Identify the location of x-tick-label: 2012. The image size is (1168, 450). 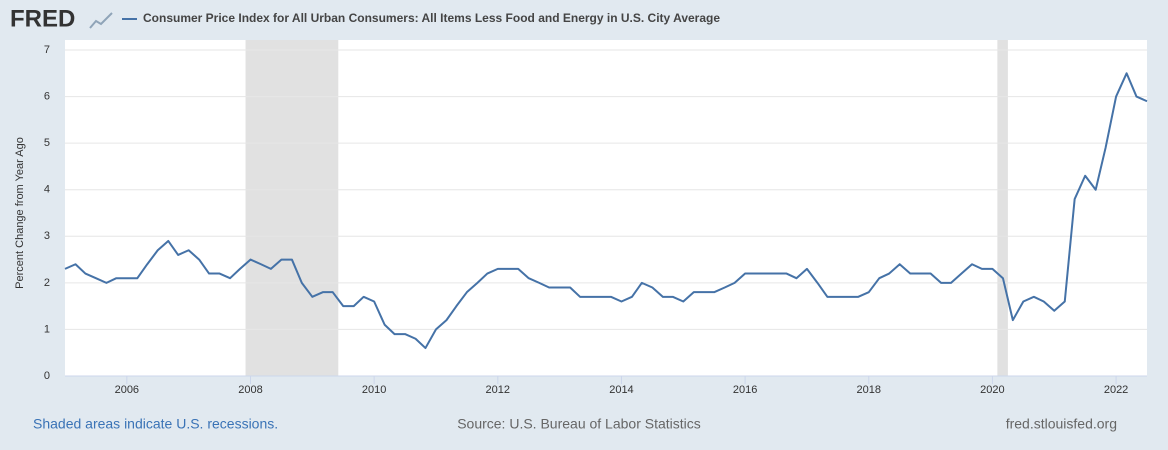
(498, 390).